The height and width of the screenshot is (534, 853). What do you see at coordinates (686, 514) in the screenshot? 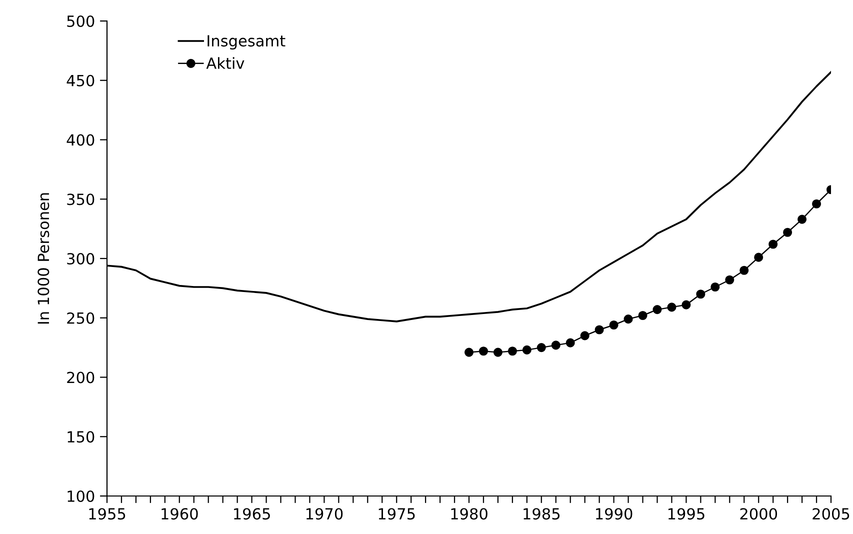
I see `x-tick-label: 1995` at bounding box center [686, 514].